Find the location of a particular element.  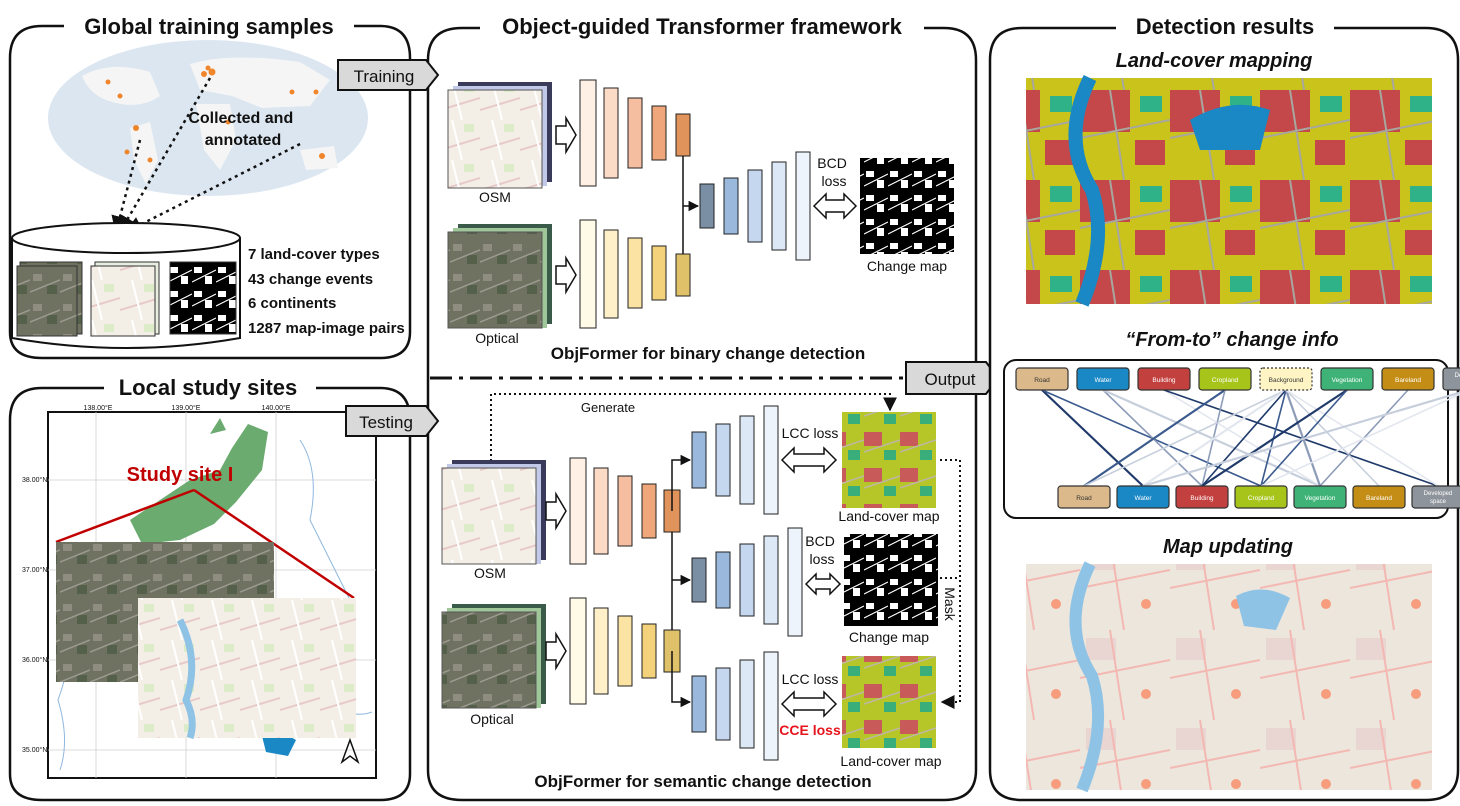

to-class-developed-space-label-line: Developed is located at coordinates (1438, 494).